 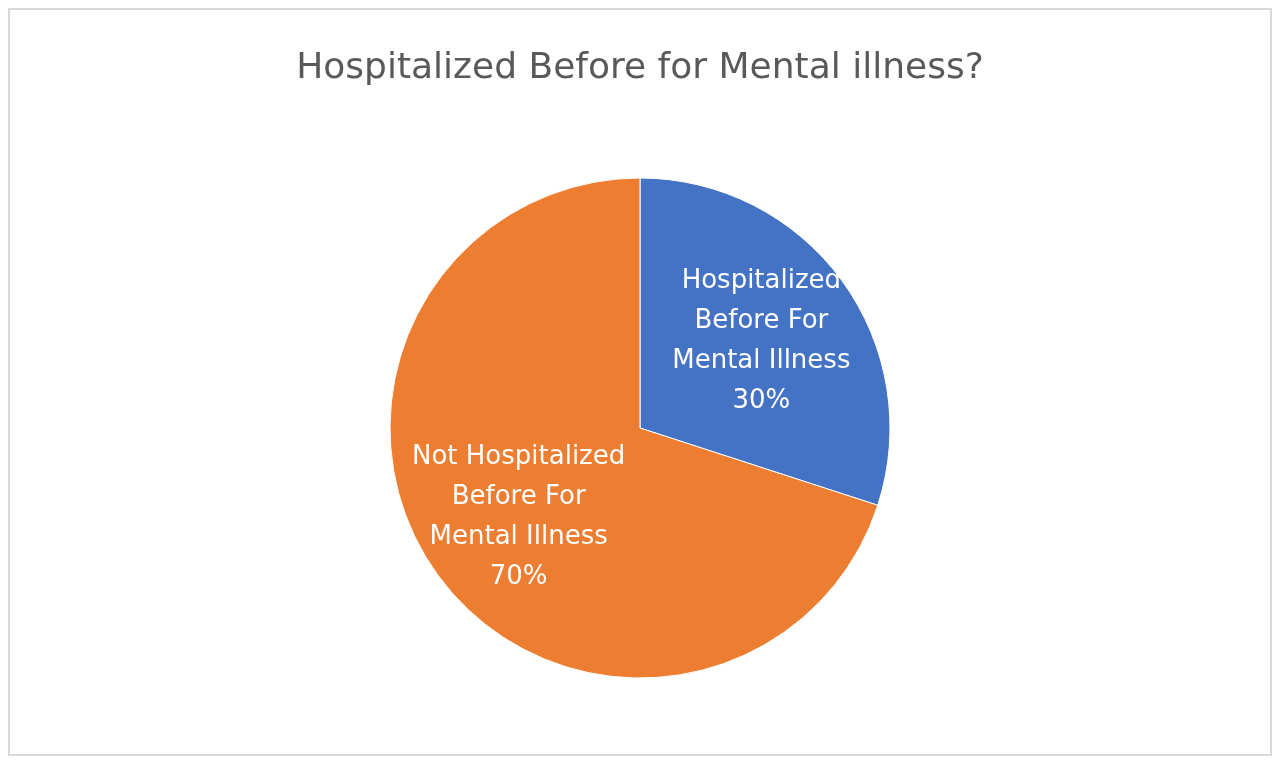 I want to click on chart-title: Hospitalized Before for Mental illness?, so click(x=640, y=65).